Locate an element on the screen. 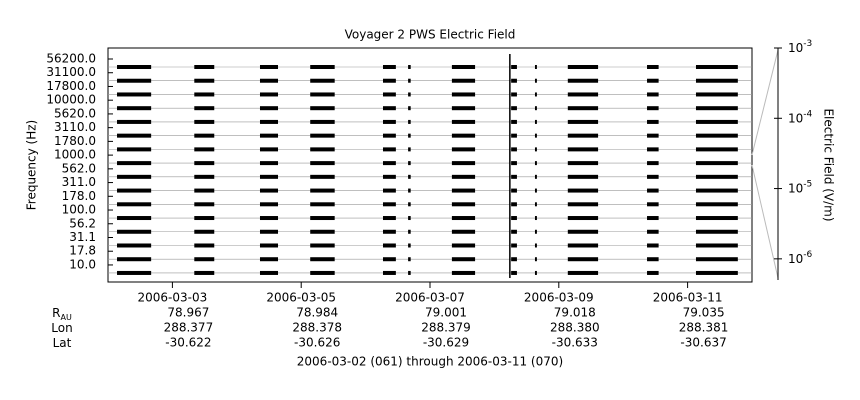  ephemeris-name: Lat is located at coordinates (62, 343).